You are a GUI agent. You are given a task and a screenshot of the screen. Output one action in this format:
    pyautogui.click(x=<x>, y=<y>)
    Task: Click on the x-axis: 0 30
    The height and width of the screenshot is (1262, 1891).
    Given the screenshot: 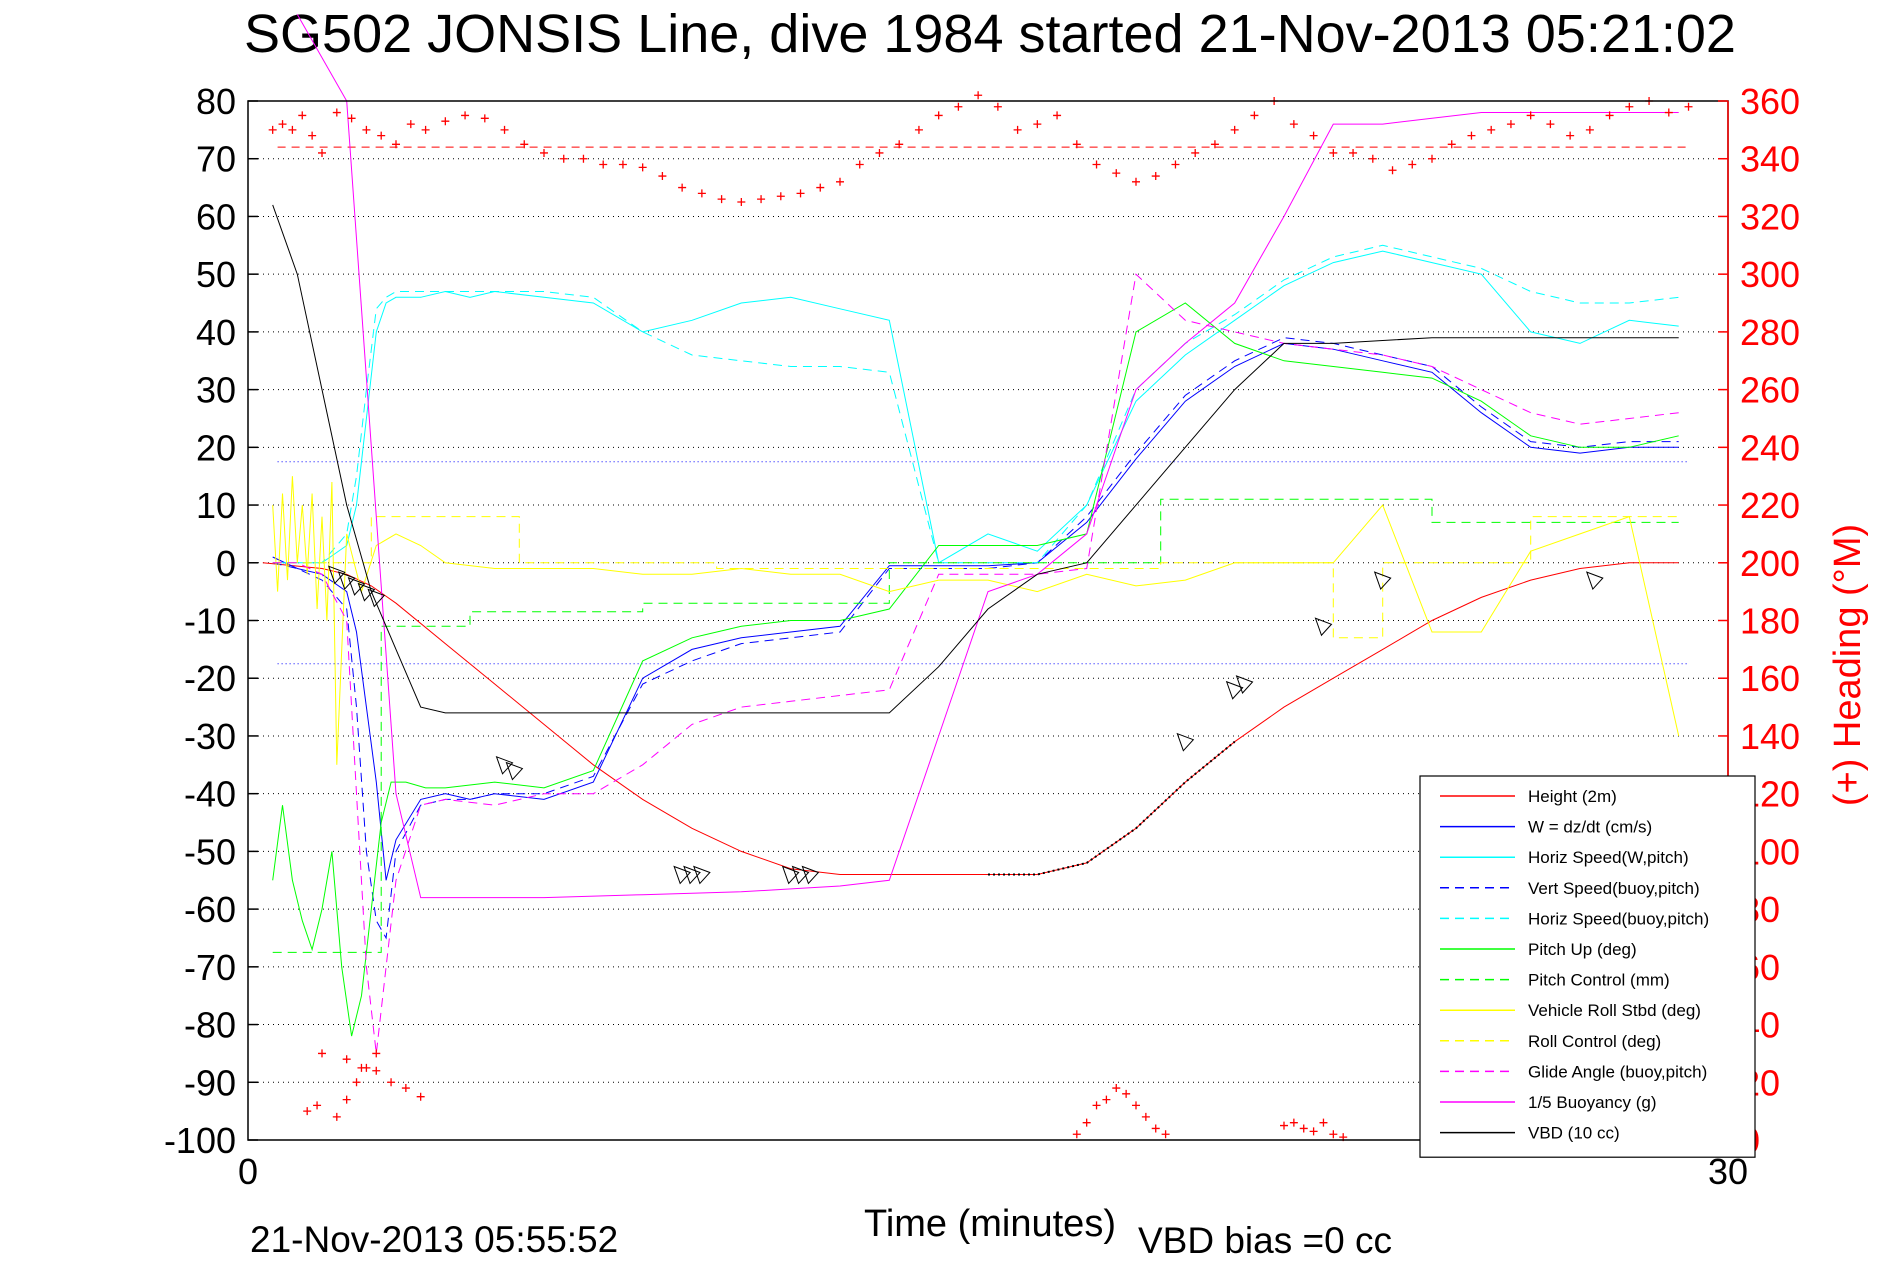 What is the action you would take?
    pyautogui.click(x=993, y=1171)
    